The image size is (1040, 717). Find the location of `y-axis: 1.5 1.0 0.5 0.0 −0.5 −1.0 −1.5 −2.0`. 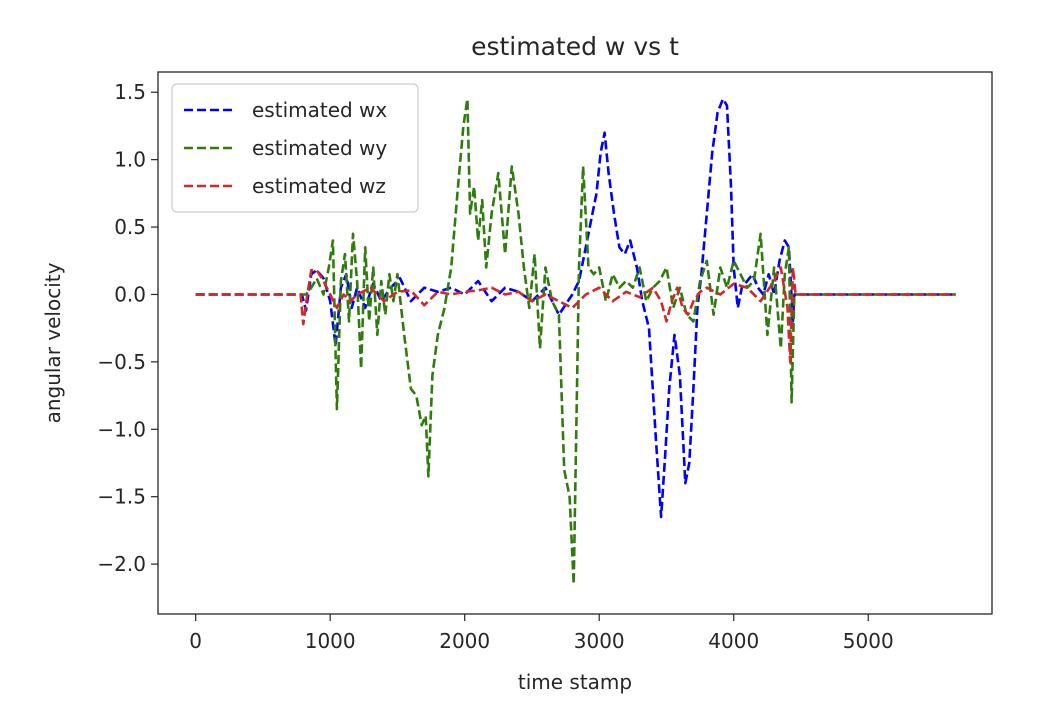

y-axis: 1.5 1.0 0.5 0.0 −0.5 −1.0 −1.5 −2.0 is located at coordinates (127, 328).